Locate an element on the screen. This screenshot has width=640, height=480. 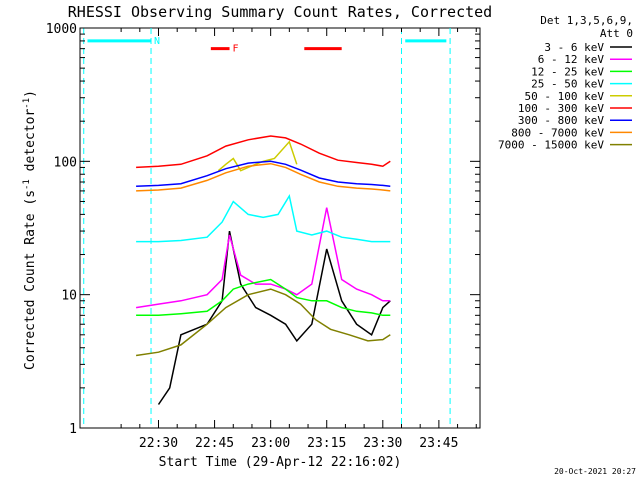
x-tick-label: 23:45 is located at coordinates (438, 443).